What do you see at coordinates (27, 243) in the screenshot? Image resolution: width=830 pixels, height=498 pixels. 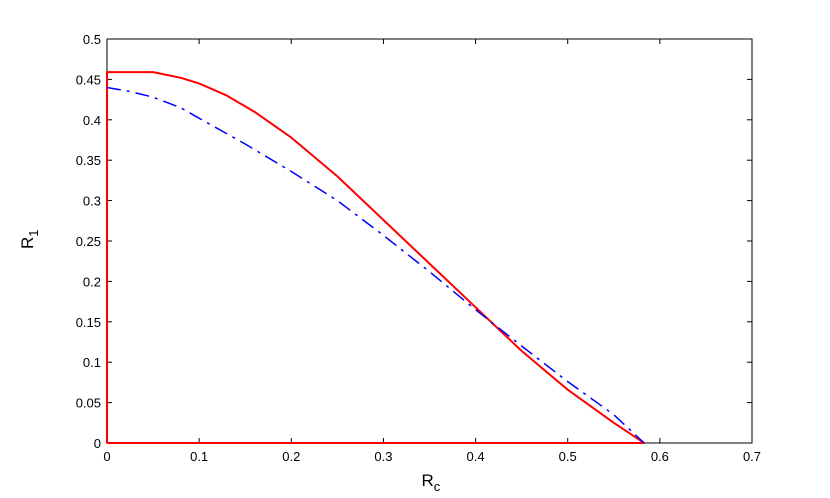 I see `y-axis-label-main: R` at bounding box center [27, 243].